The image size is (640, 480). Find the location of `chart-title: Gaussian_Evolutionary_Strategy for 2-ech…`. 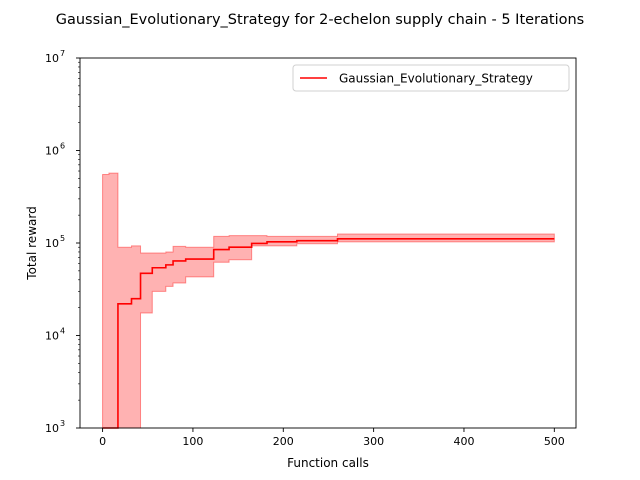

chart-title: Gaussian_Evolutionary_Strategy for 2-ech… is located at coordinates (320, 20).